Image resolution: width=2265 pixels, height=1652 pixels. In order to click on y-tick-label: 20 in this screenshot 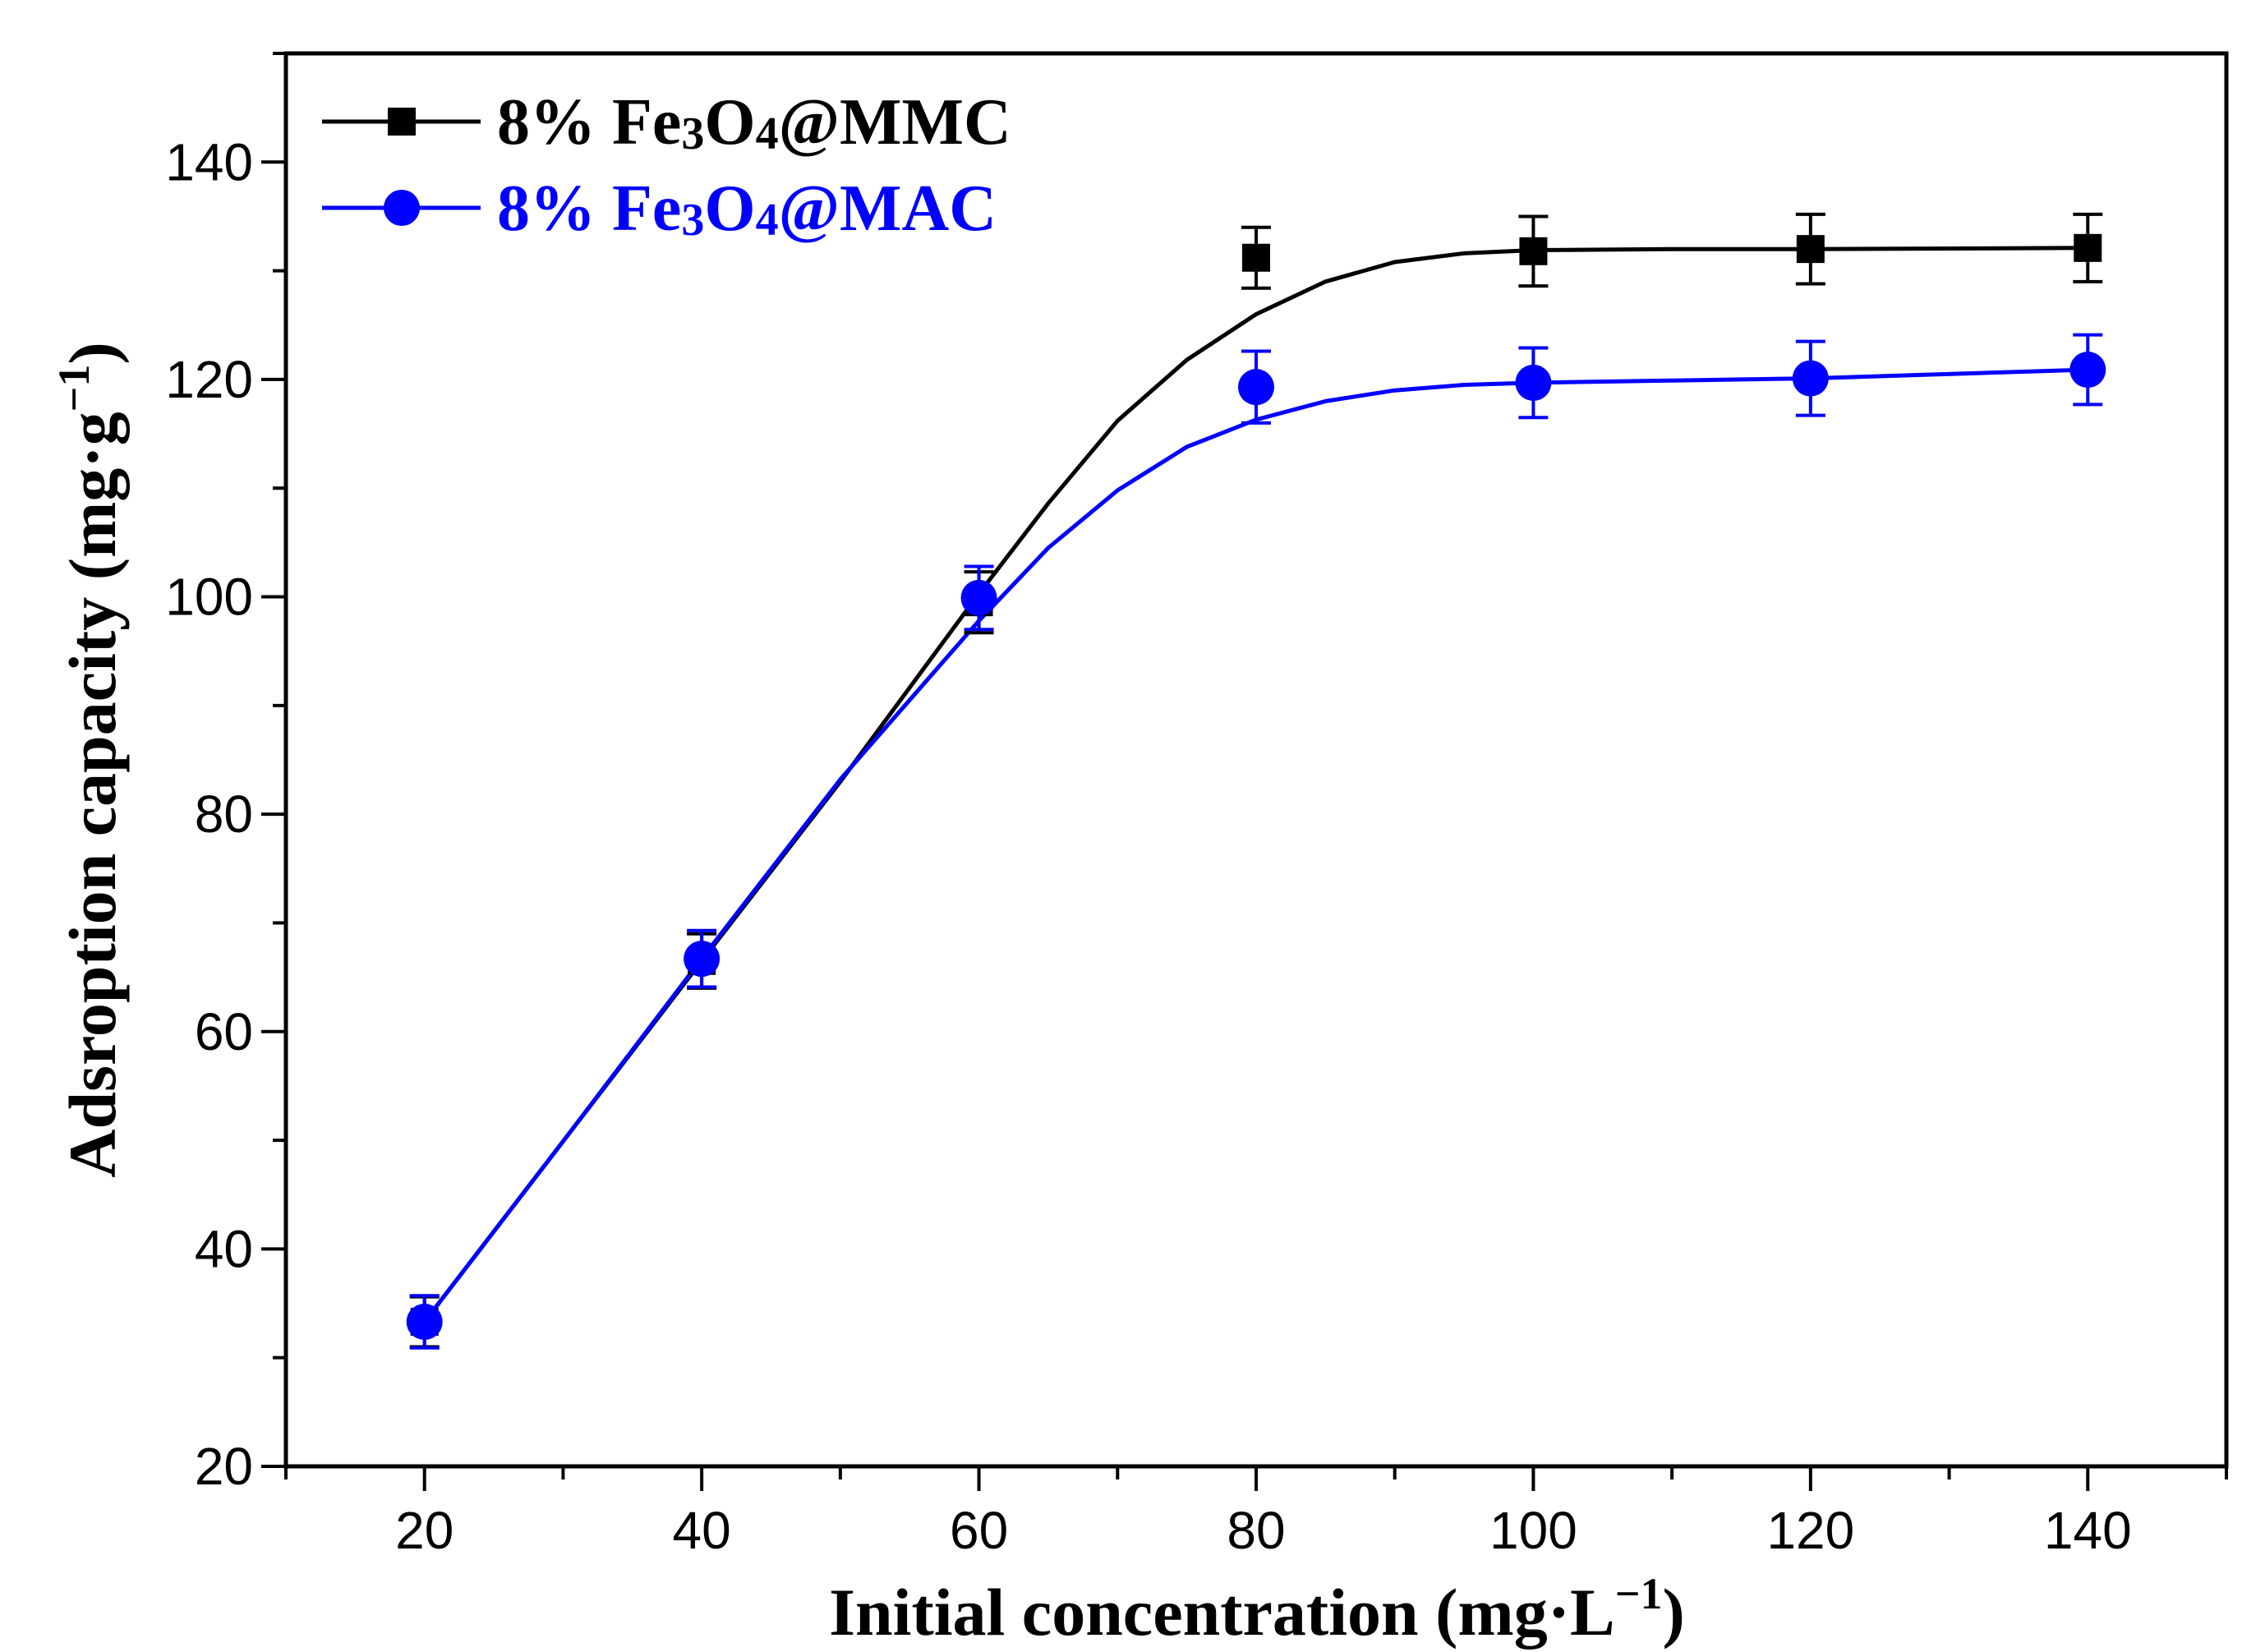, I will do `click(224, 1466)`.